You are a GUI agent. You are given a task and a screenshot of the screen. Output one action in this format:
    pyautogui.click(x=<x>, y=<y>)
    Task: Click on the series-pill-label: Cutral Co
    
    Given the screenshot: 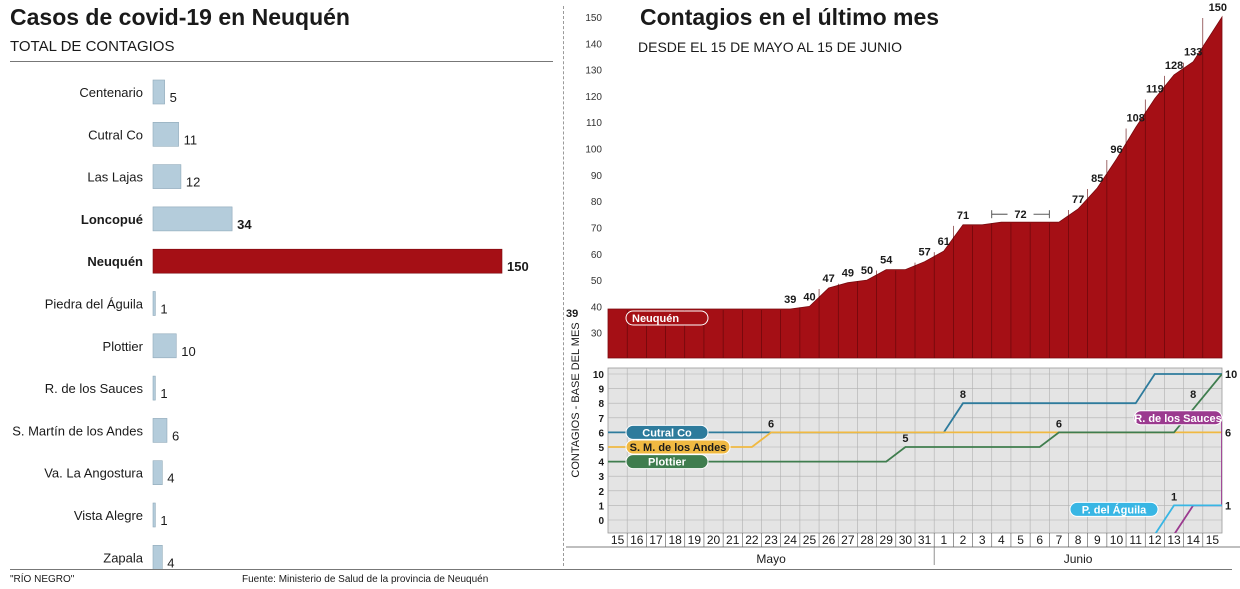 What is the action you would take?
    pyautogui.click(x=667, y=433)
    